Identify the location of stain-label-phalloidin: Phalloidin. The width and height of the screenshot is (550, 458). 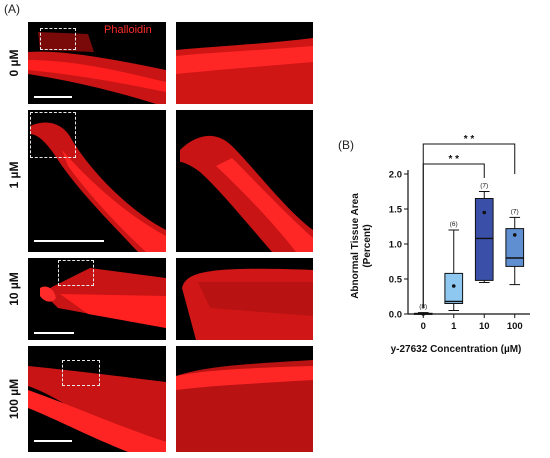
(128, 30).